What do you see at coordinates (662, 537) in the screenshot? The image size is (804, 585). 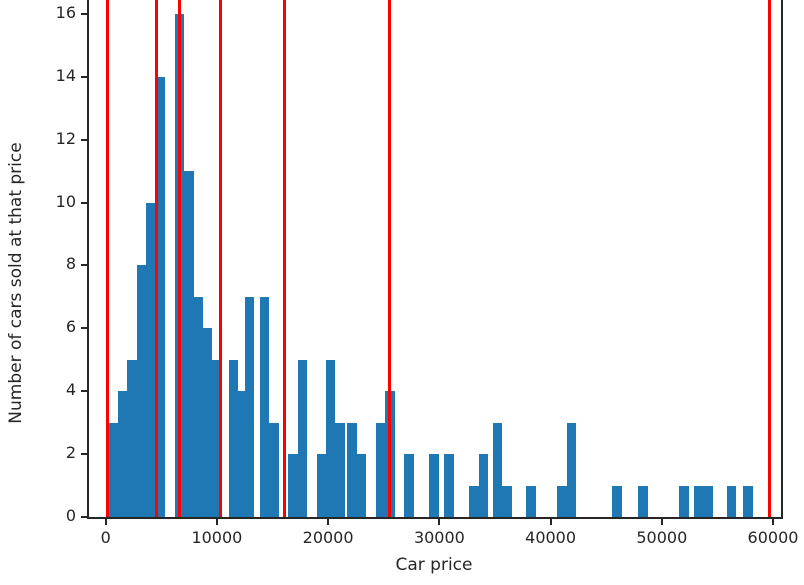 I see `x-tick-label: 50000` at bounding box center [662, 537].